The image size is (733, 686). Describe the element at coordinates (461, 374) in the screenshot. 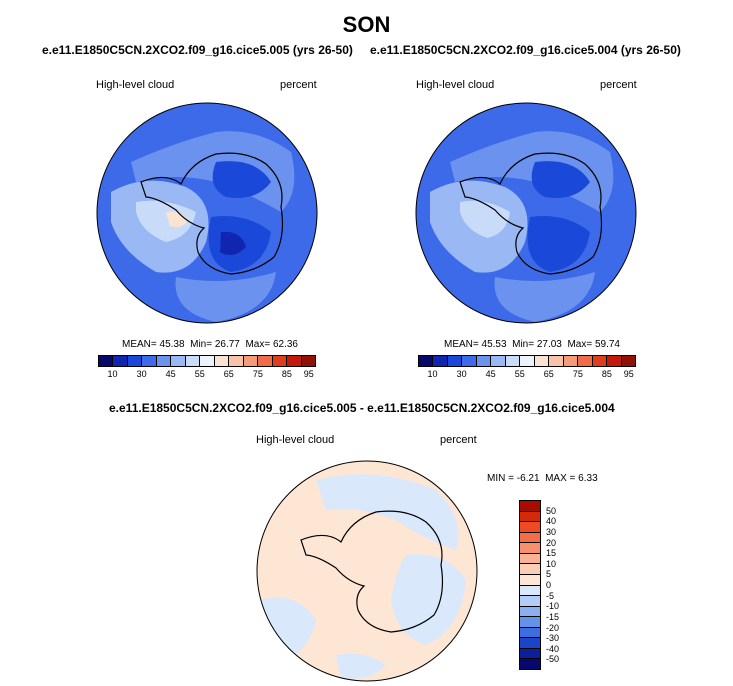

I see `panel2-colorbar-tick-label: 30` at that location.